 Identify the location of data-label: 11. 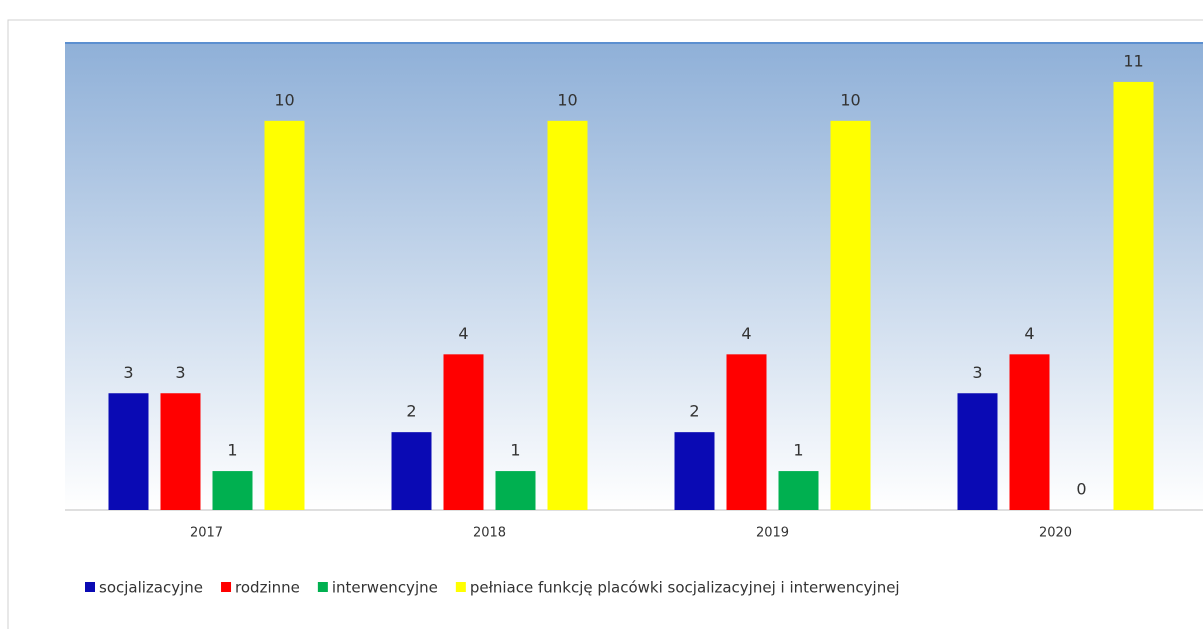
(1133, 60).